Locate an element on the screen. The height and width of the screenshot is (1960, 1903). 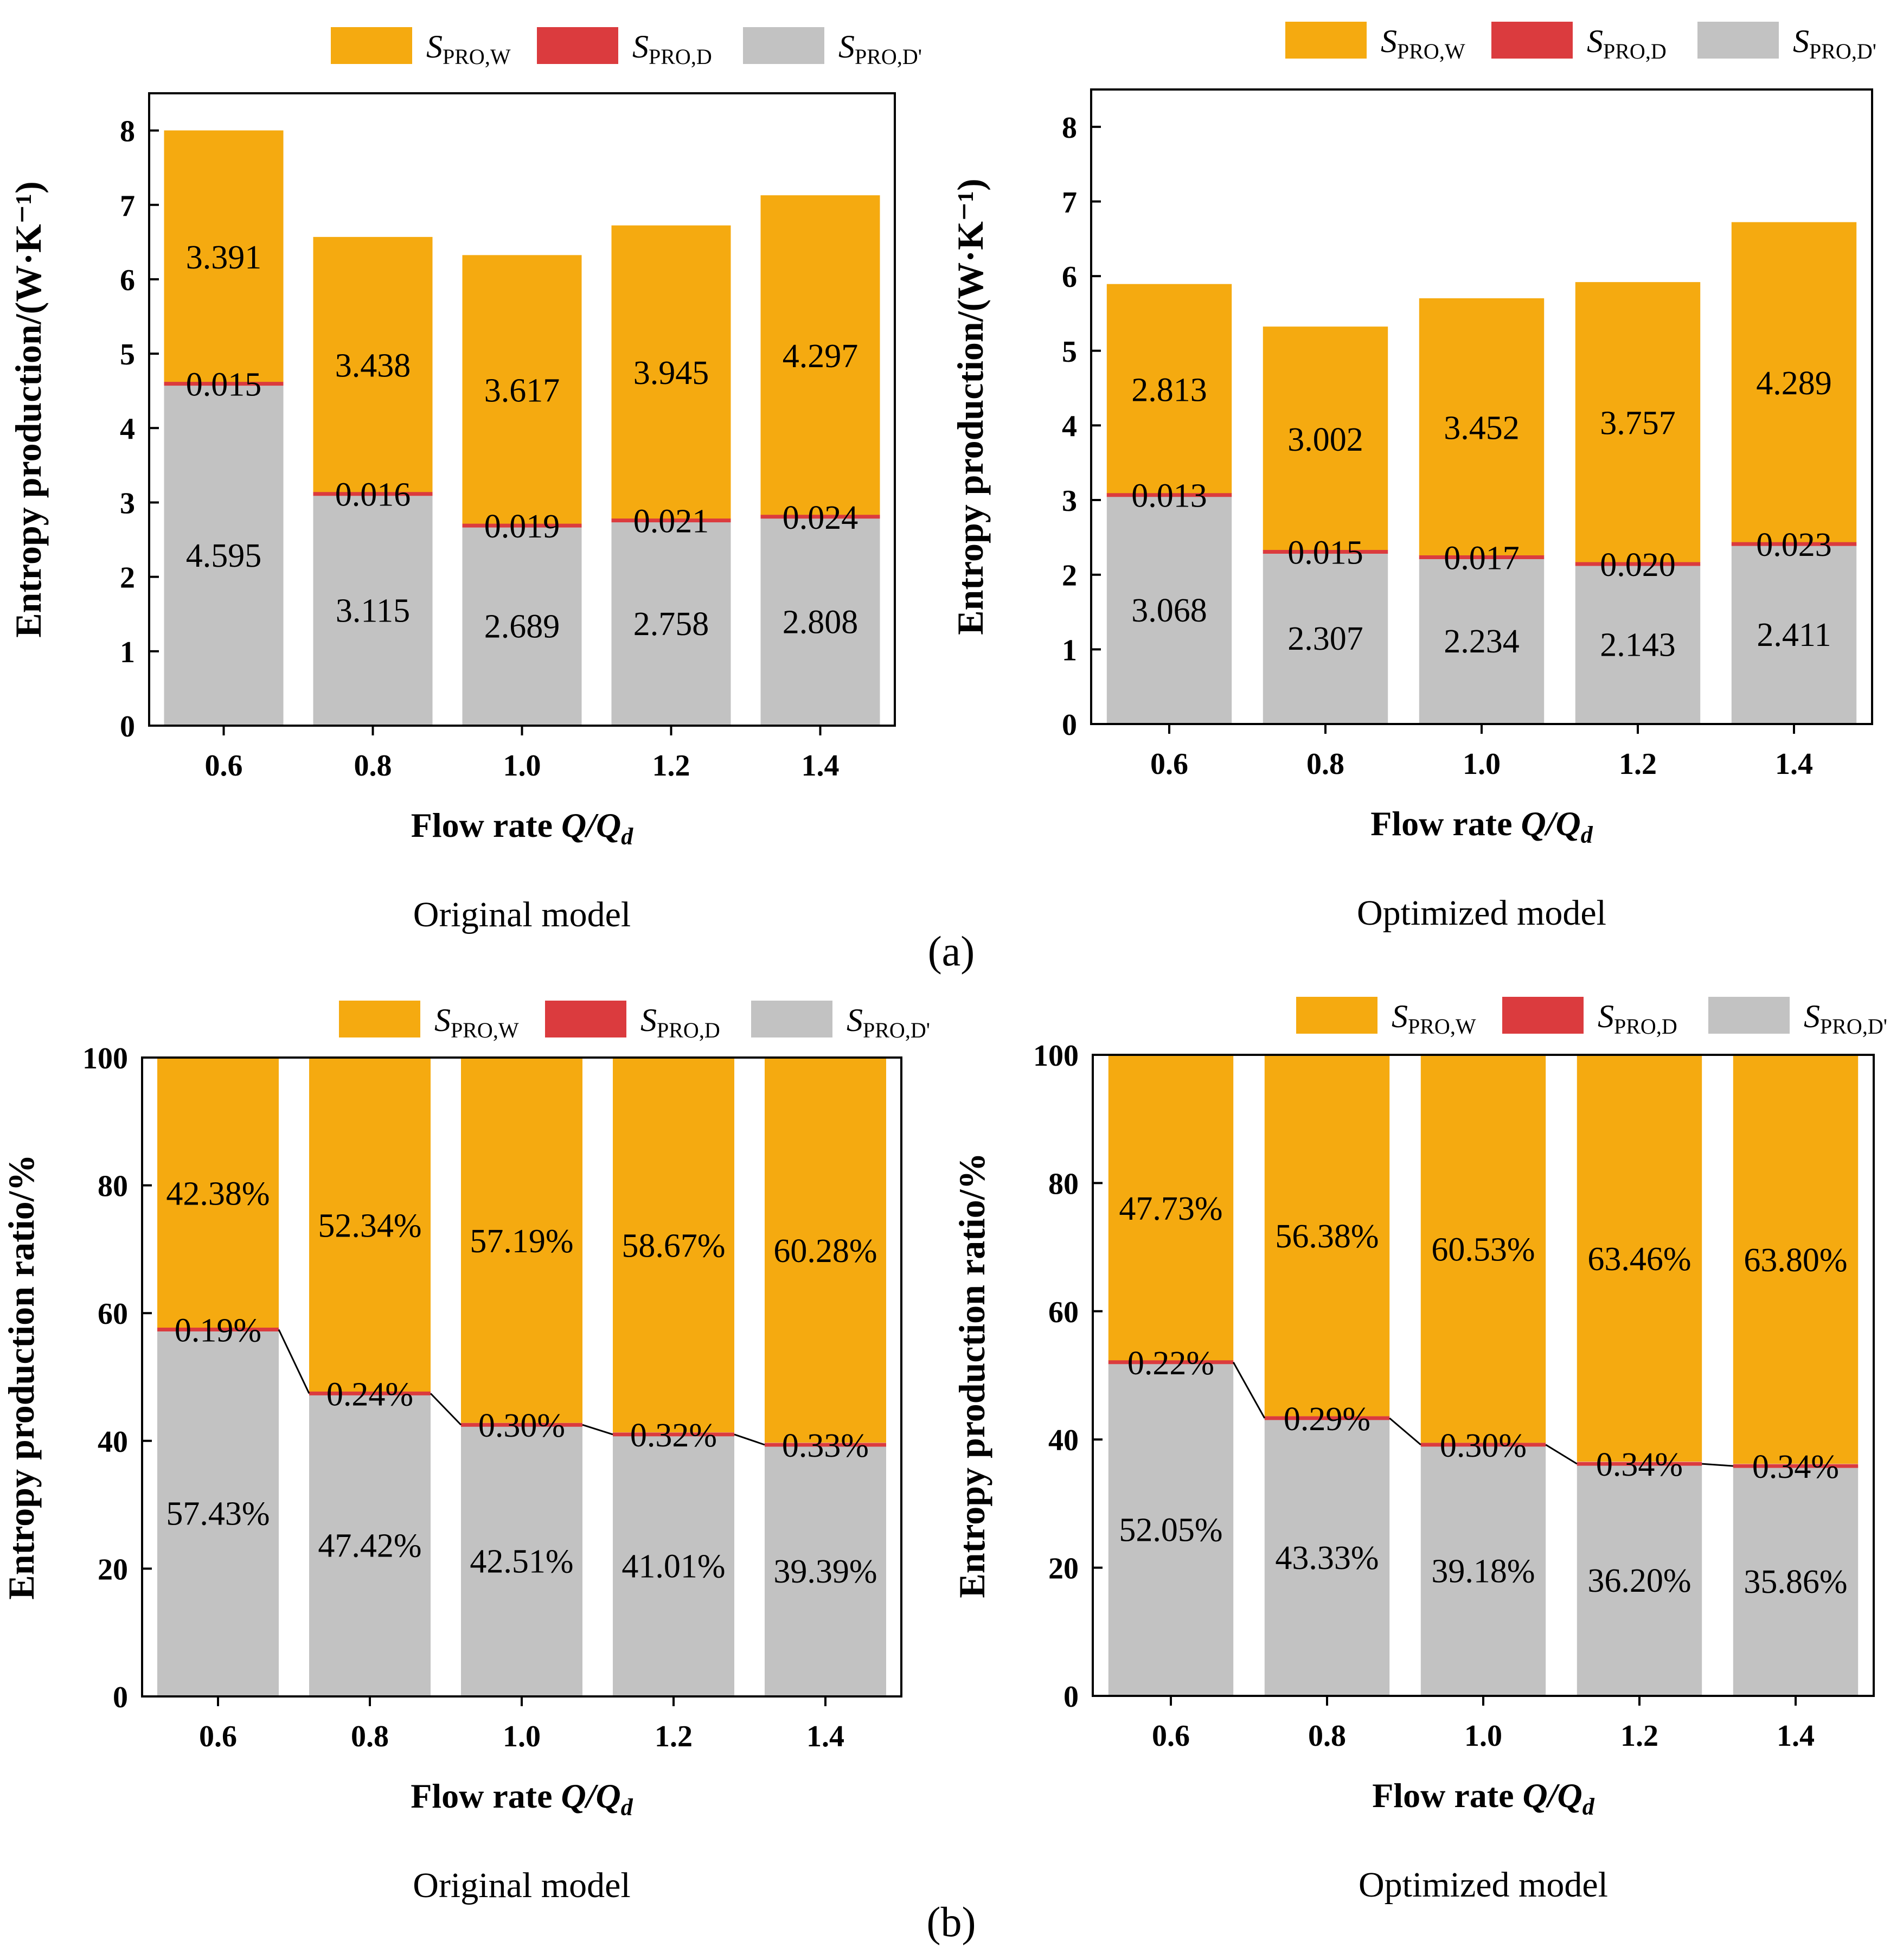
value-label-wall: 63.46% is located at coordinates (1639, 1259).